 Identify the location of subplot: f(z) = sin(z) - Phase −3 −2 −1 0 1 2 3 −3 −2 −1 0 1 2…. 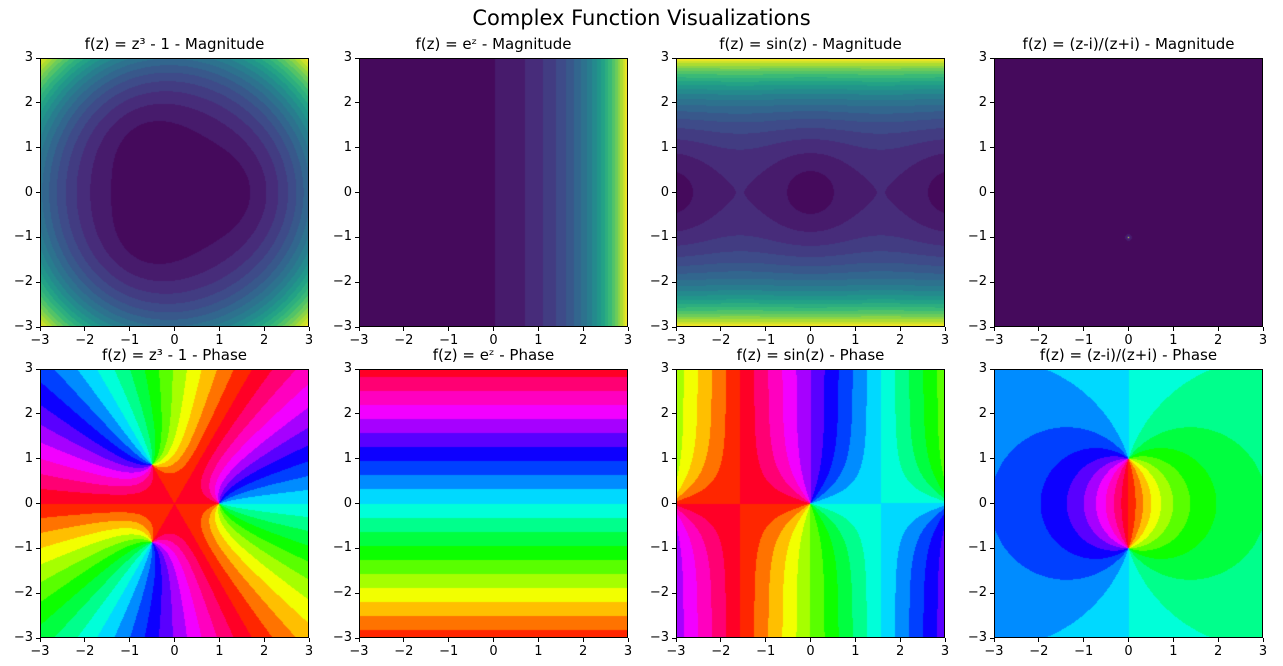
(799, 502).